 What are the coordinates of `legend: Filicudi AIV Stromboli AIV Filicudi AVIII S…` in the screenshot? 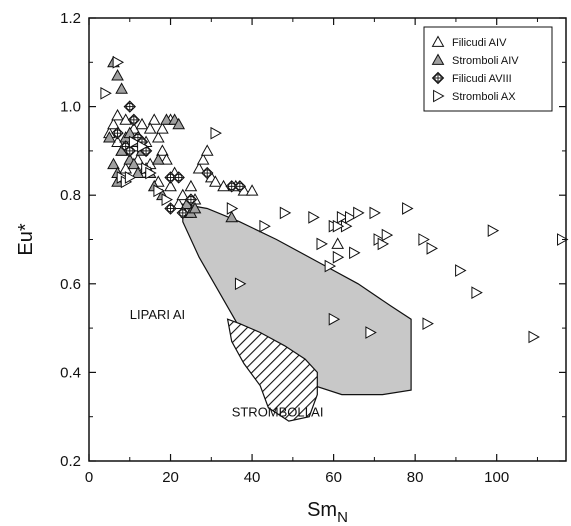 It's located at (488, 69).